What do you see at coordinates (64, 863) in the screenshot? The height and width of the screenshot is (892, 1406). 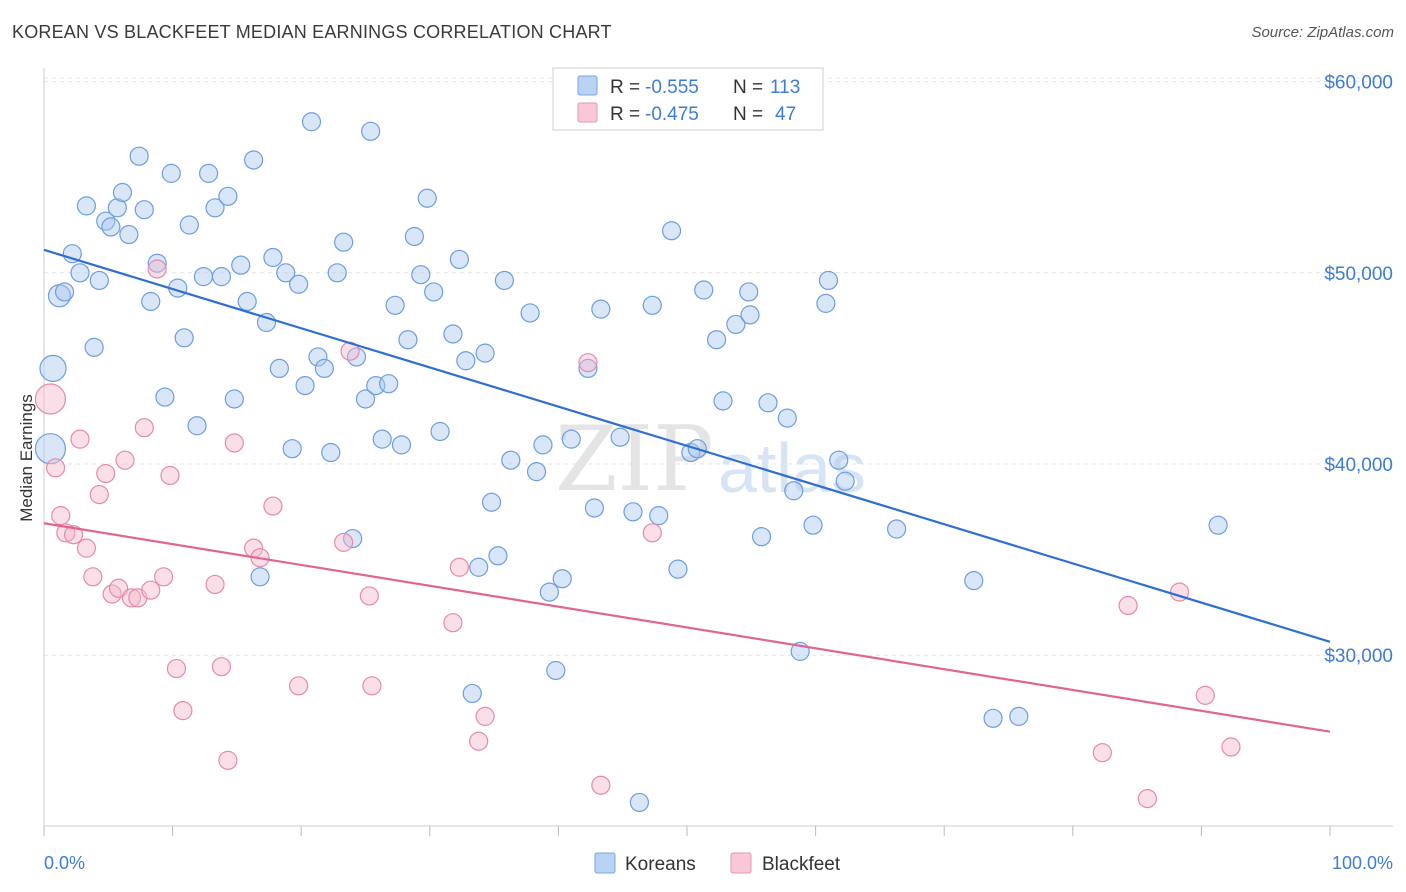 I see `x-tick-label-left: 0.0%` at bounding box center [64, 863].